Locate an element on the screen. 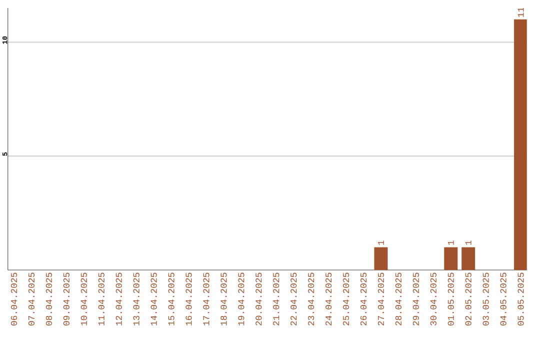 The height and width of the screenshot is (340, 540). x-tick-label: 21.04.2025 is located at coordinates (276, 299).